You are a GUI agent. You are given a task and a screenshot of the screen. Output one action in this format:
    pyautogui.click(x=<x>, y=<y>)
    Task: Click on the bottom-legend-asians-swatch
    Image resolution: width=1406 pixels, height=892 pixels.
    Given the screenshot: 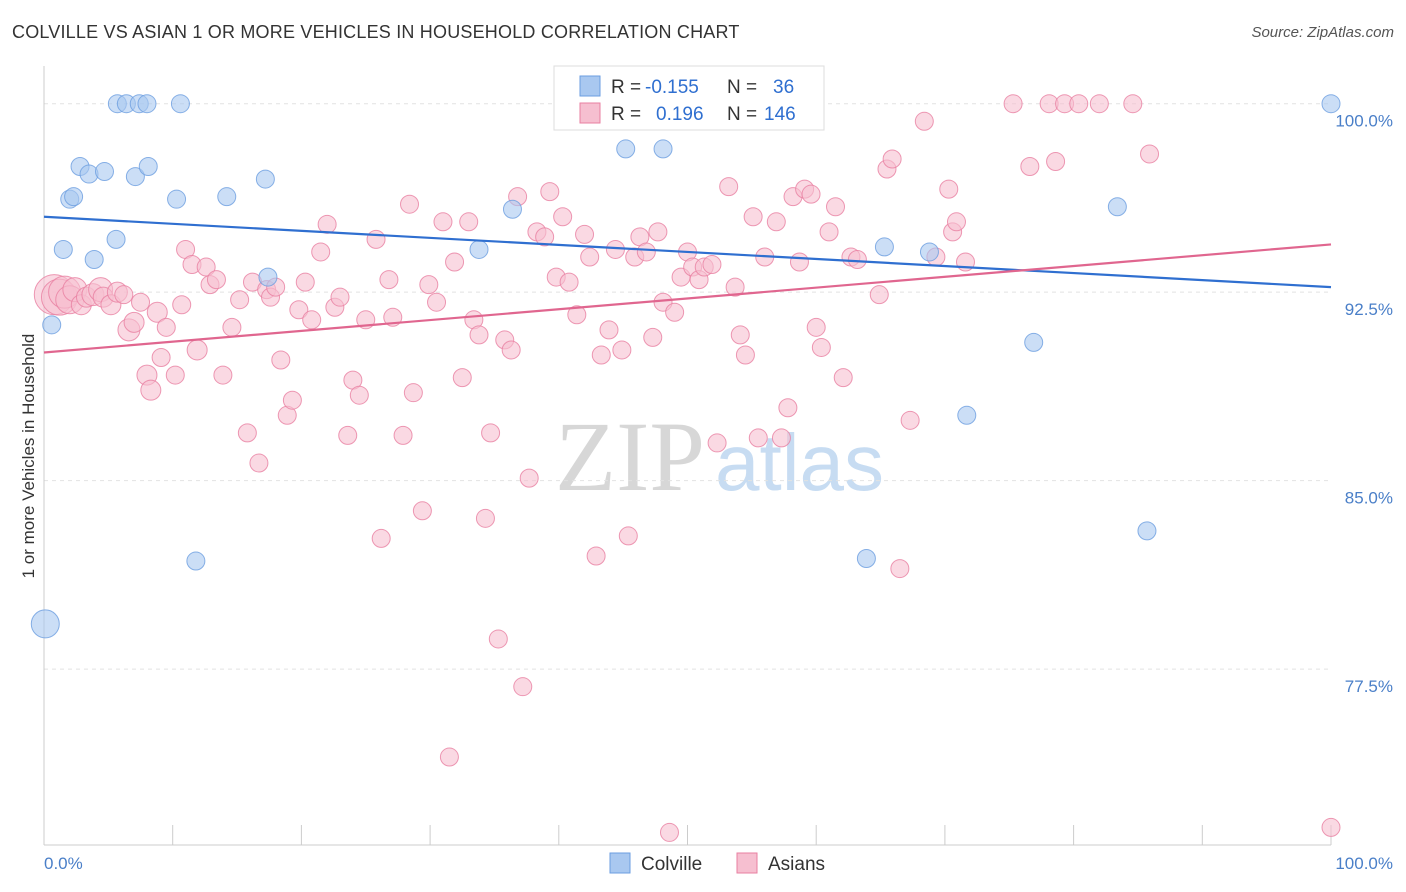 What is the action you would take?
    pyautogui.click(x=747, y=863)
    